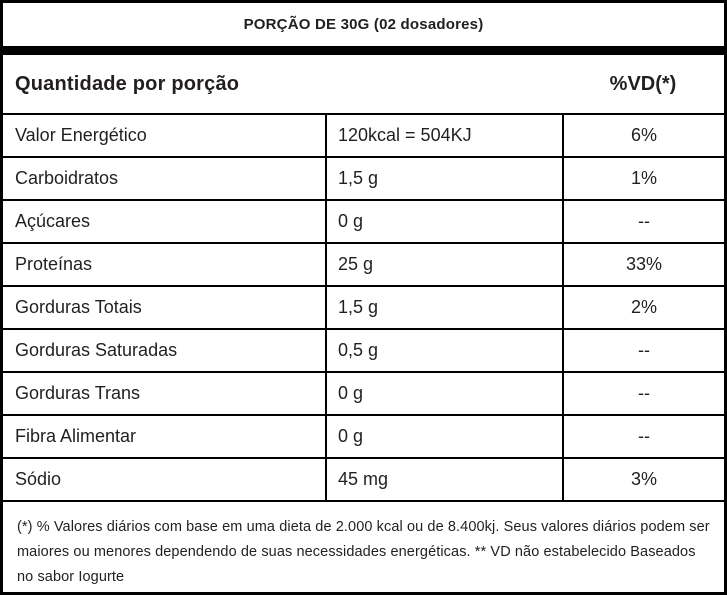  Describe the element at coordinates (76, 436) in the screenshot. I see `nutrient-name: Fibra Alimentar` at that location.